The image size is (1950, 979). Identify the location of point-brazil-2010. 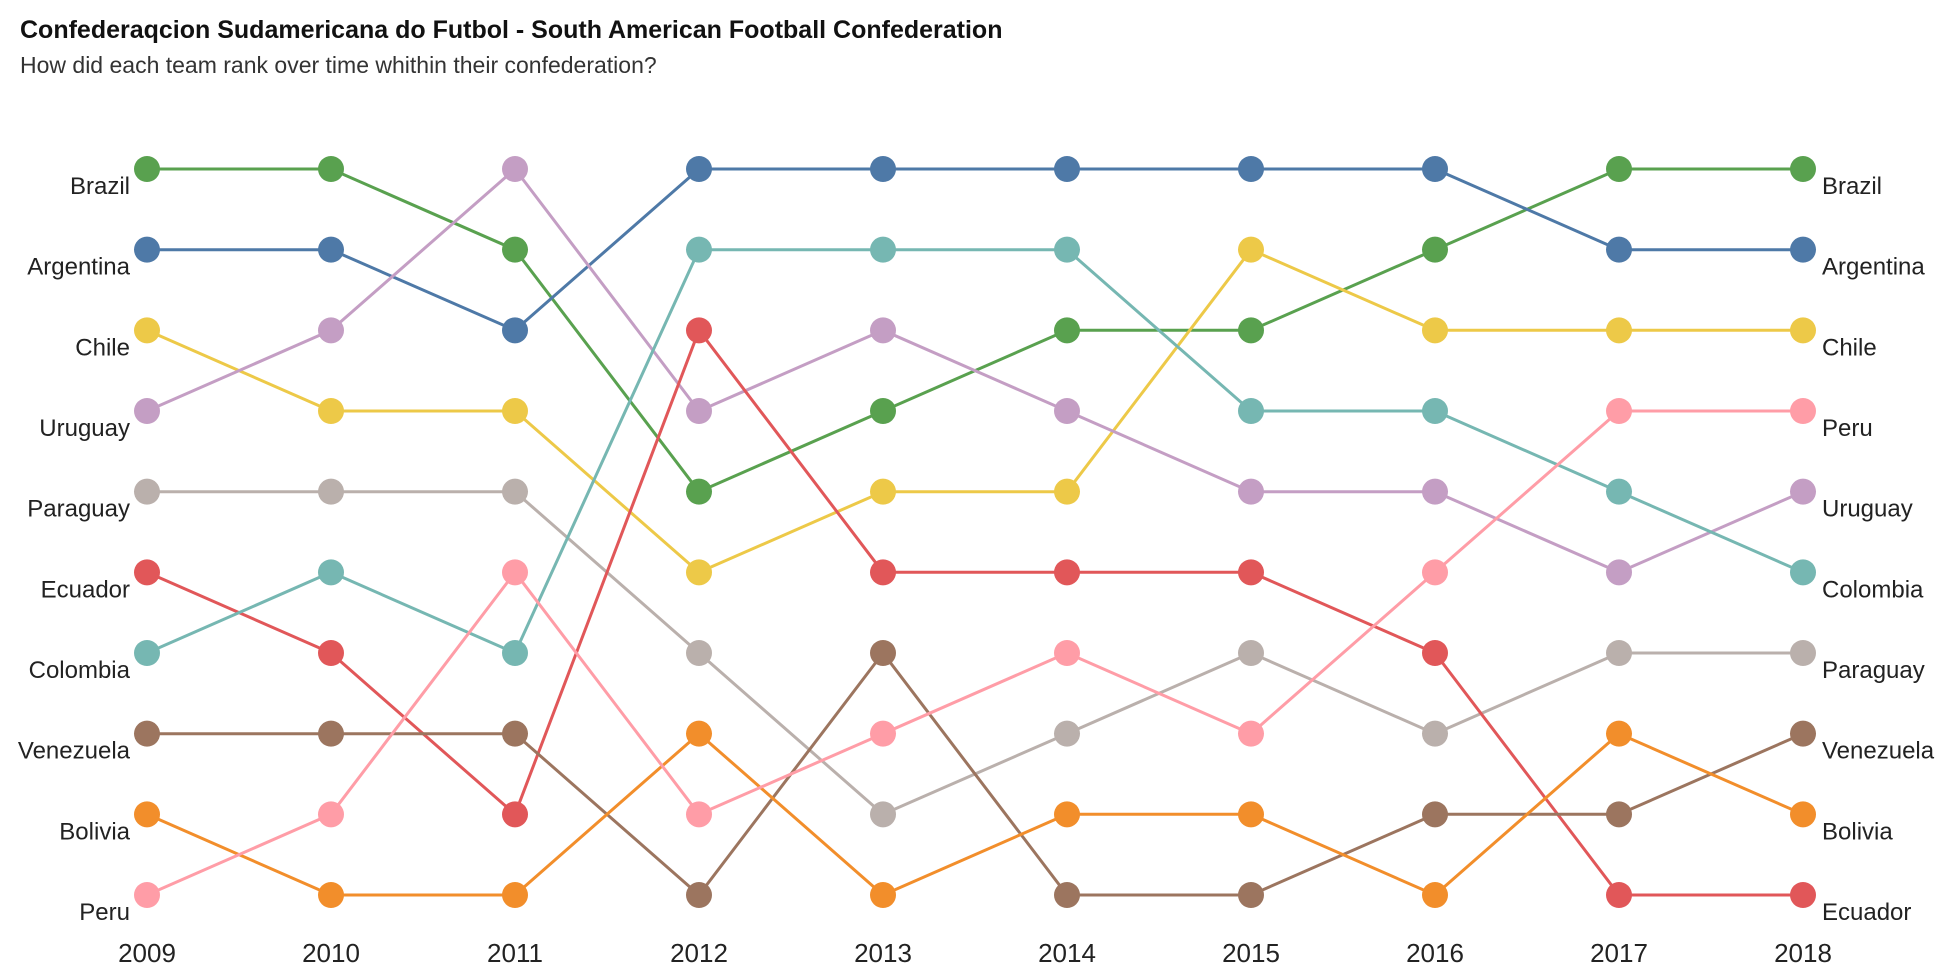
(331, 169).